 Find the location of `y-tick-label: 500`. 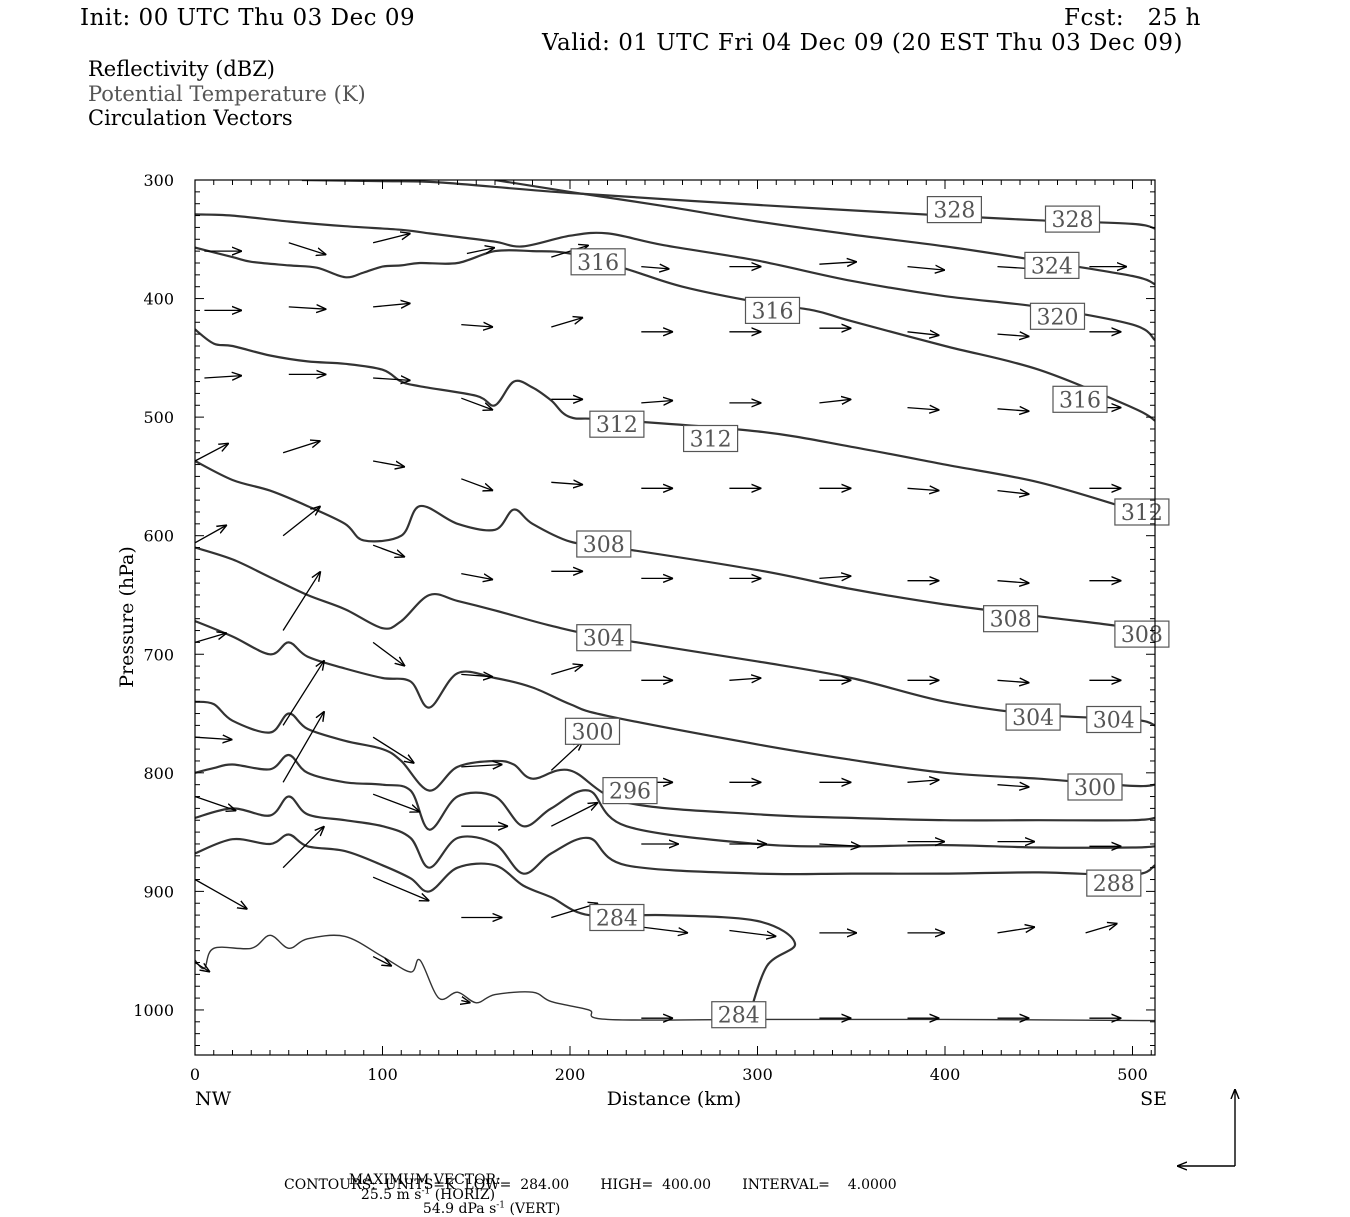

y-tick-label: 500 is located at coordinates (158, 417).